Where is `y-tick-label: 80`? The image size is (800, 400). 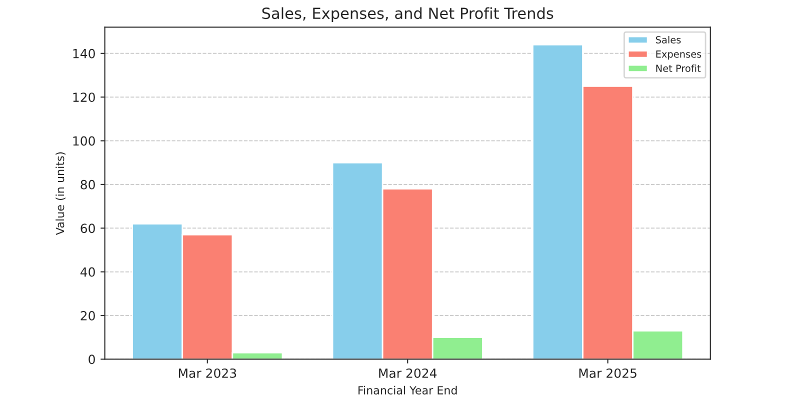 y-tick-label: 80 is located at coordinates (87, 185).